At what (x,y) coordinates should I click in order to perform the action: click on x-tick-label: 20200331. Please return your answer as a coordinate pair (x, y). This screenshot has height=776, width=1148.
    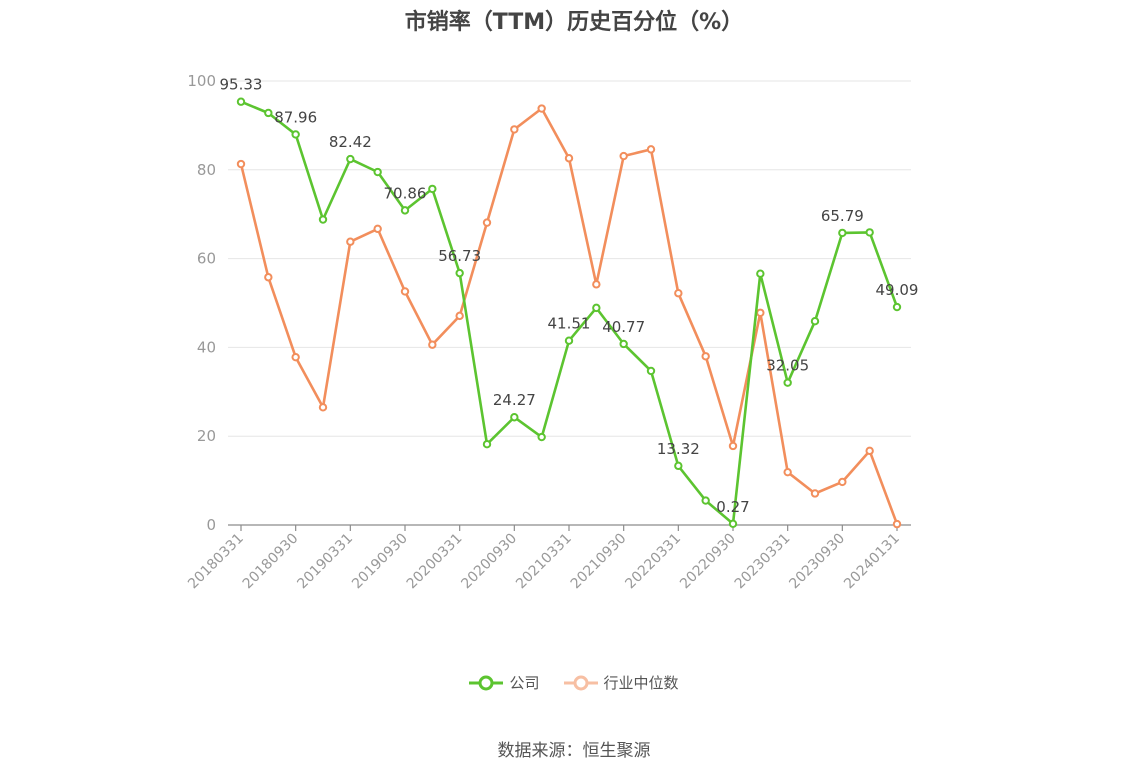
    Looking at the image, I should click on (435, 562).